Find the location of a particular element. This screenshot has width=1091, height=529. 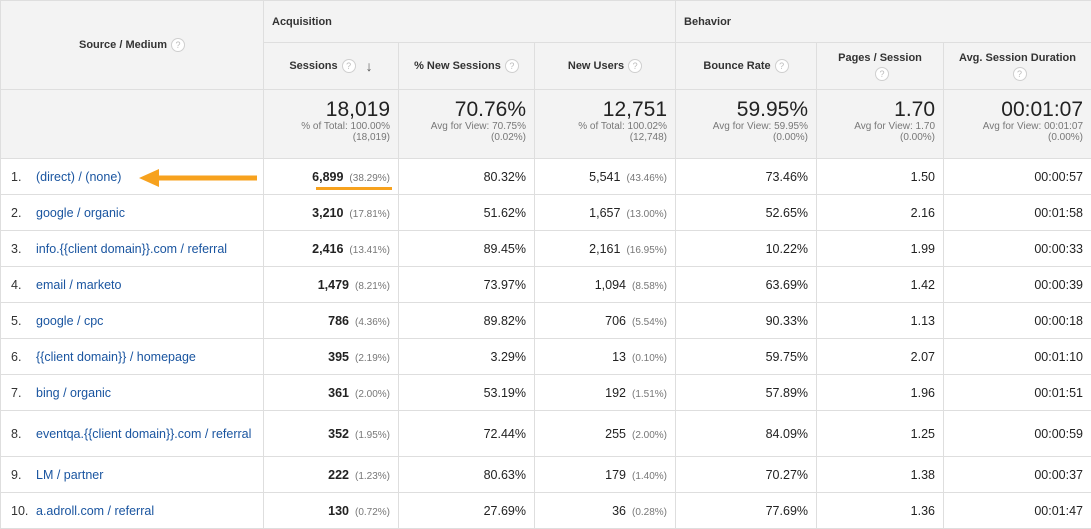

new-users-value: 5,541 is located at coordinates (604, 177).